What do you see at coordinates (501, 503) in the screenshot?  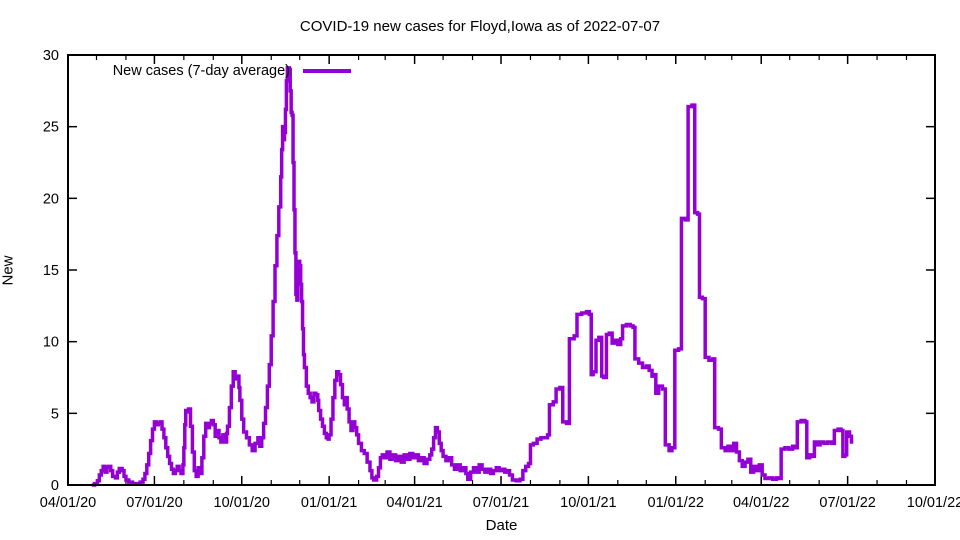 I see `x-tick-label: 07/01/21` at bounding box center [501, 503].